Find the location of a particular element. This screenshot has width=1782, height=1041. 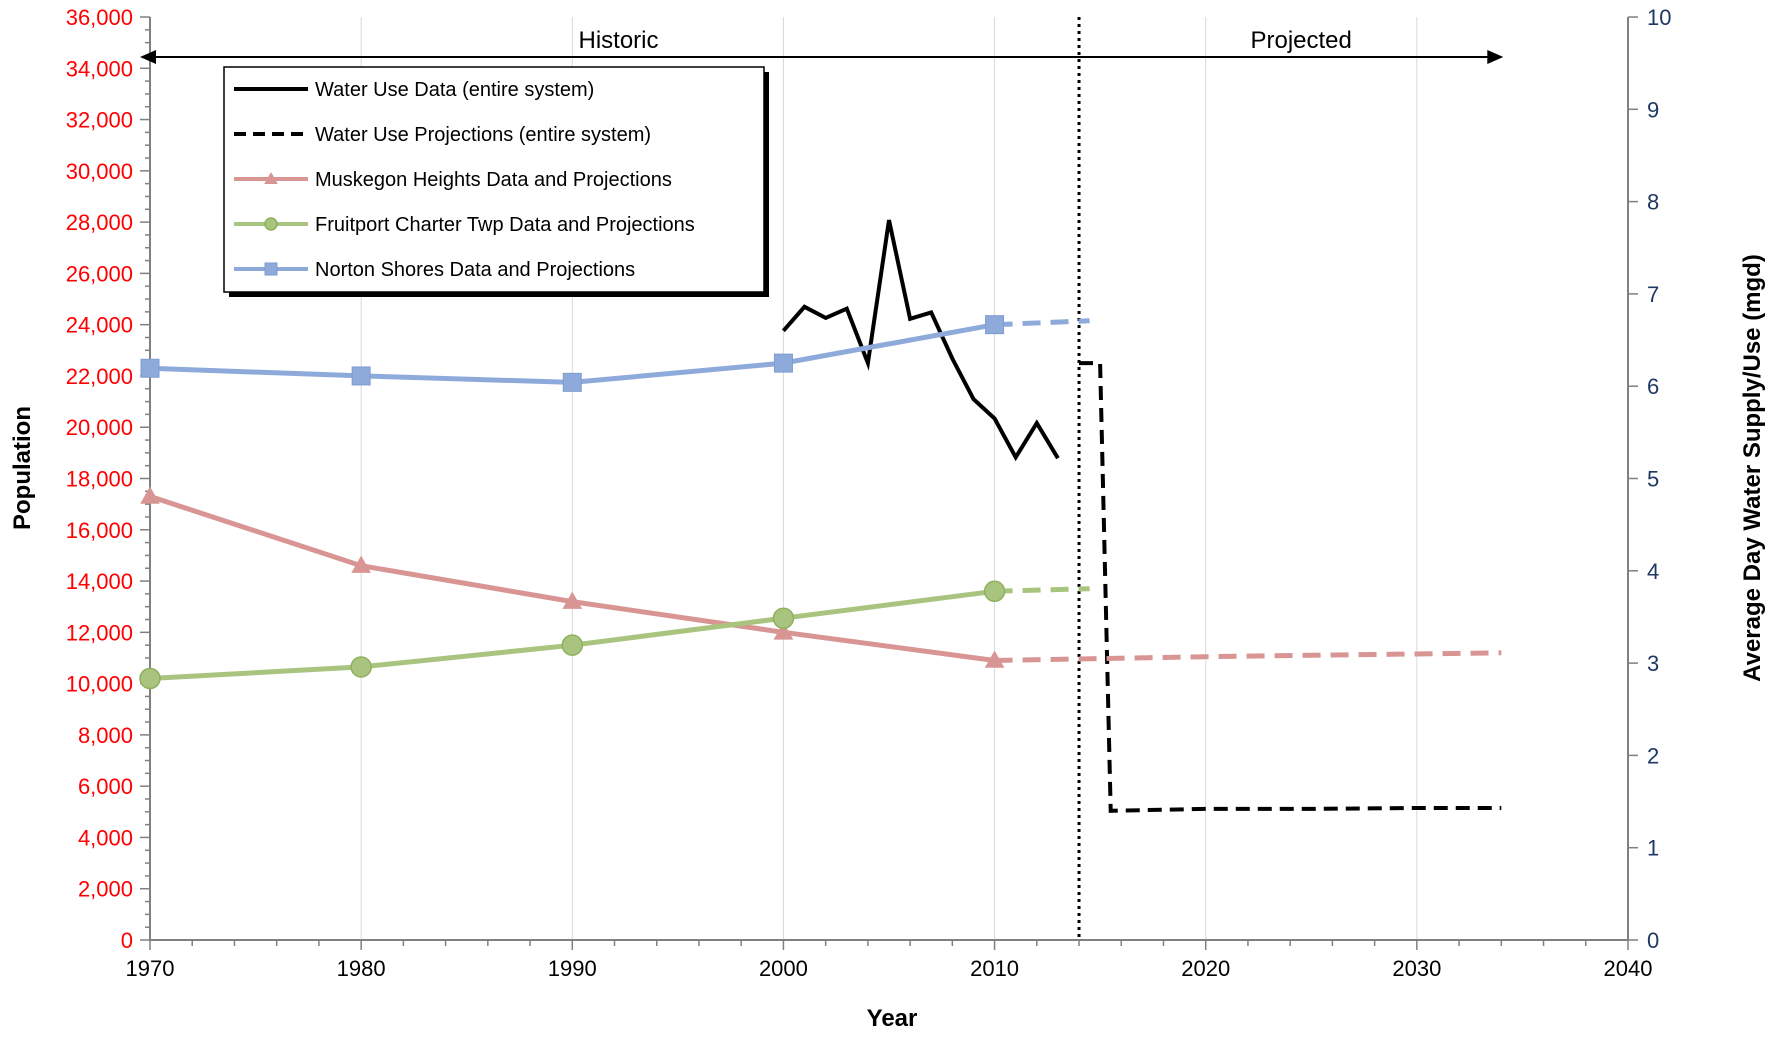

period-label-projected: Projected is located at coordinates (1300, 40).